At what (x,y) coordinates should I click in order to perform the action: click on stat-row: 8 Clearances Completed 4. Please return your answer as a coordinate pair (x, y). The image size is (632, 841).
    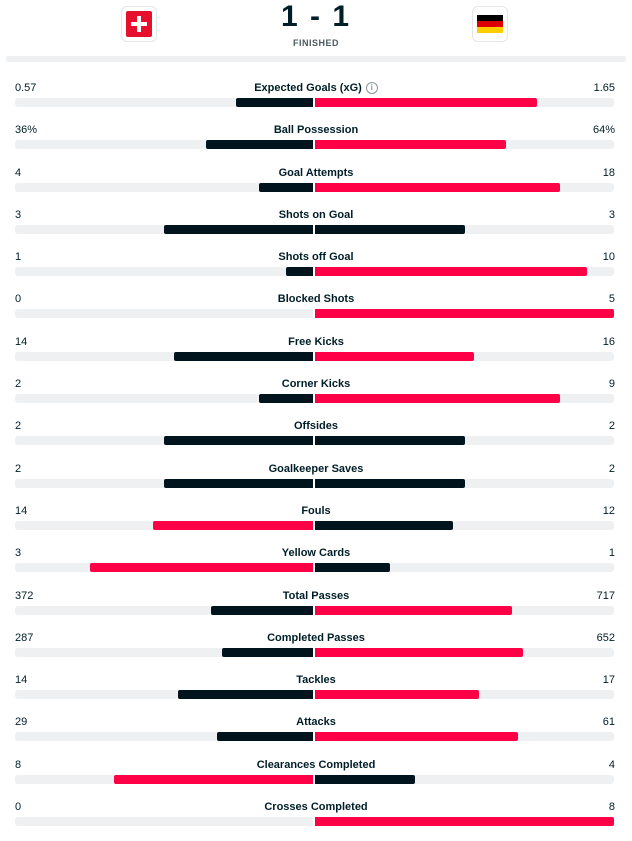
    Looking at the image, I should click on (316, 778).